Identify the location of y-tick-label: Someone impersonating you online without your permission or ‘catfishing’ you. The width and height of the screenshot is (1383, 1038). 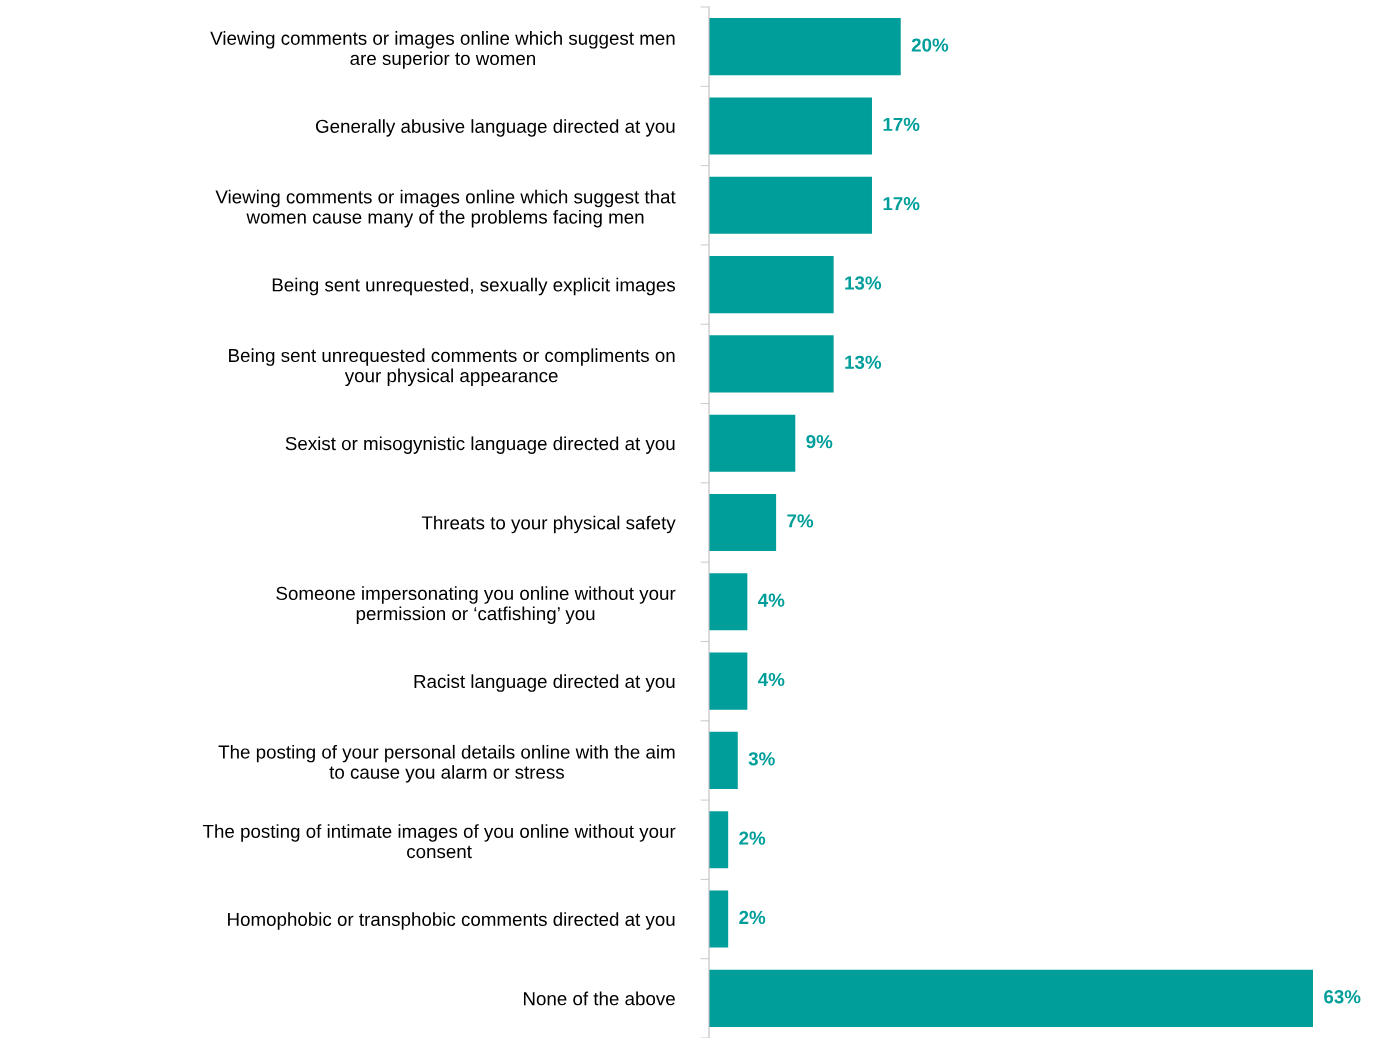
(476, 605).